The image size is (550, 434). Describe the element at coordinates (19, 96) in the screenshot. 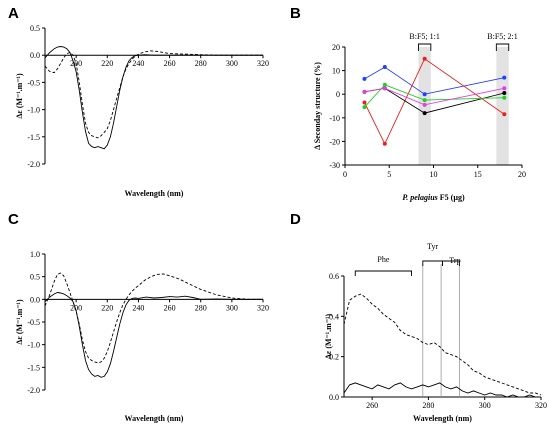

I see `panel-a-y-axis-label: Δε (M⁻¹.m⁻¹)` at that location.